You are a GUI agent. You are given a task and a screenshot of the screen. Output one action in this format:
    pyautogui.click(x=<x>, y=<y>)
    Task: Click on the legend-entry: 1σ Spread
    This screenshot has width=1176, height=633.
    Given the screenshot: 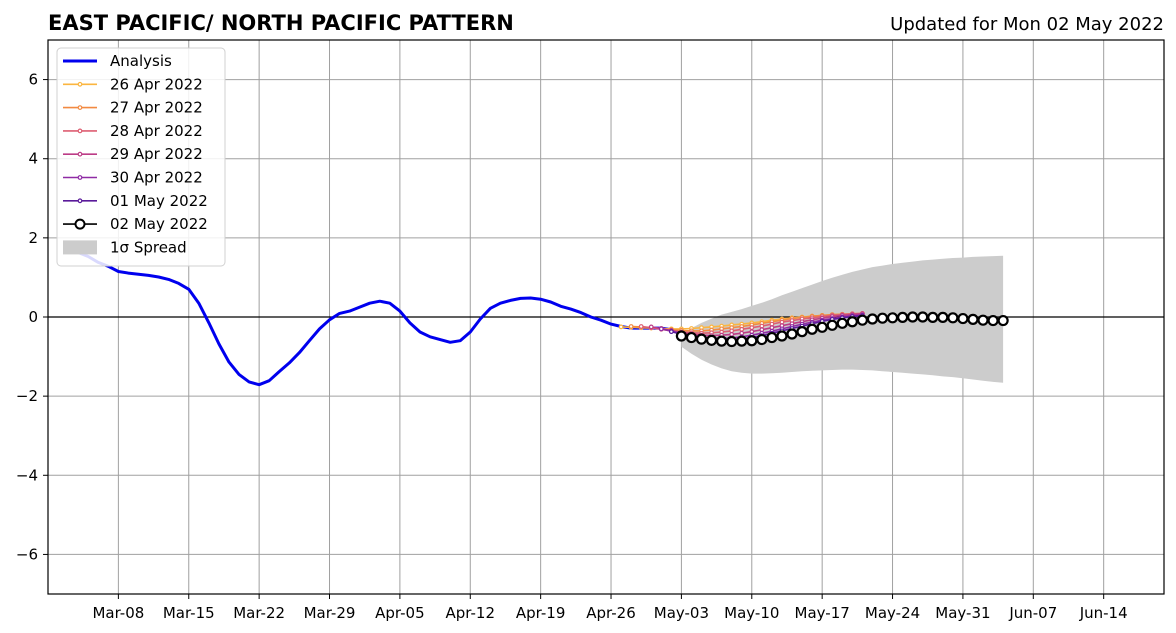 What is the action you would take?
    pyautogui.click(x=125, y=247)
    